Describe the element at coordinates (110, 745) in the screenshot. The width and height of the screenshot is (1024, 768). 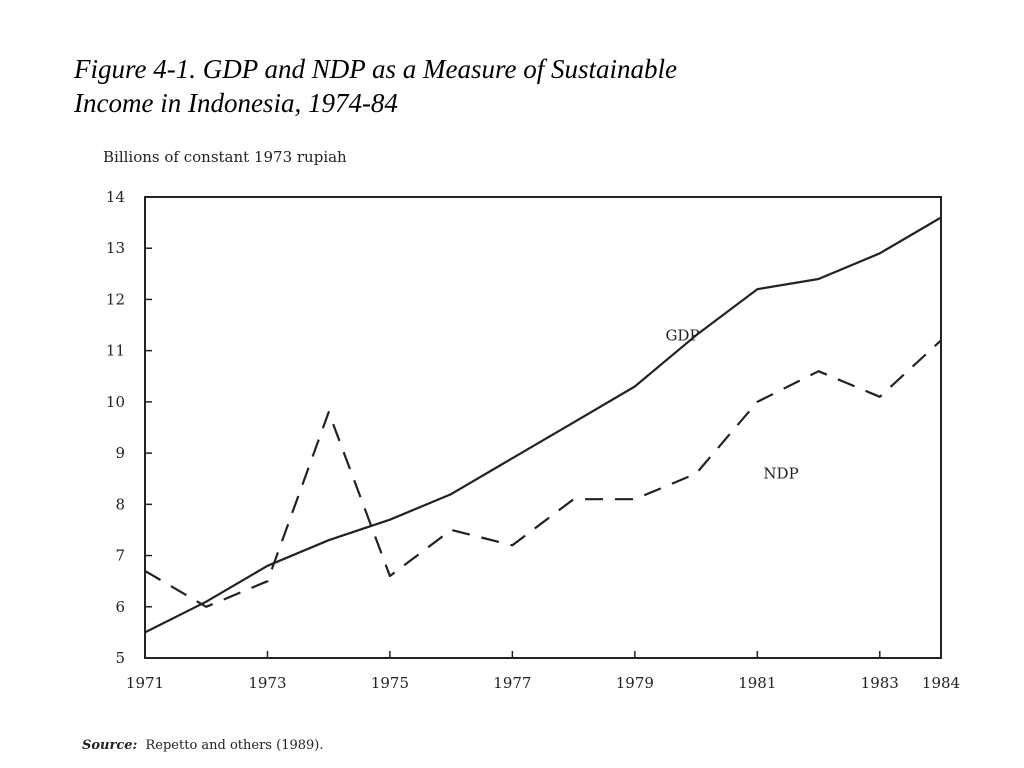
I see `source-label: Source:` at that location.